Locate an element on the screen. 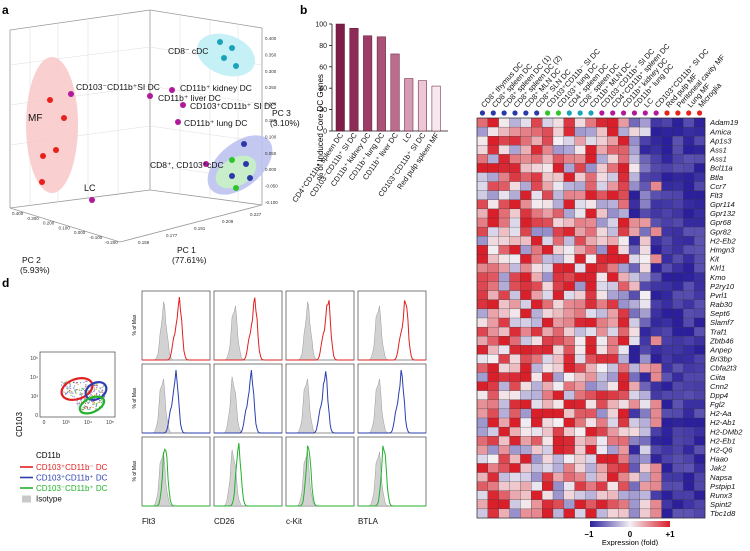 The width and height of the screenshot is (750, 551). scale-mid: 0 is located at coordinates (630, 534).